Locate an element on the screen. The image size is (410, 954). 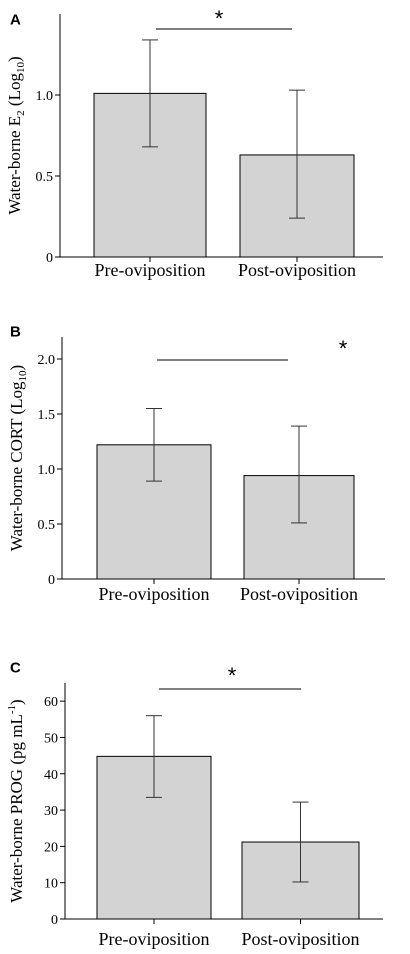
y-tick-label: 60 is located at coordinates (51, 702).